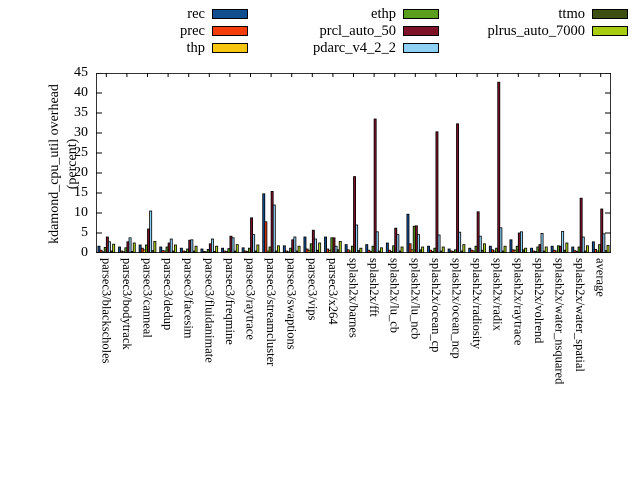 This screenshot has width=640, height=480. Describe the element at coordinates (377, 242) in the screenshot. I see `bar-pdarc_v4_2_2-splash2x-fft` at that location.